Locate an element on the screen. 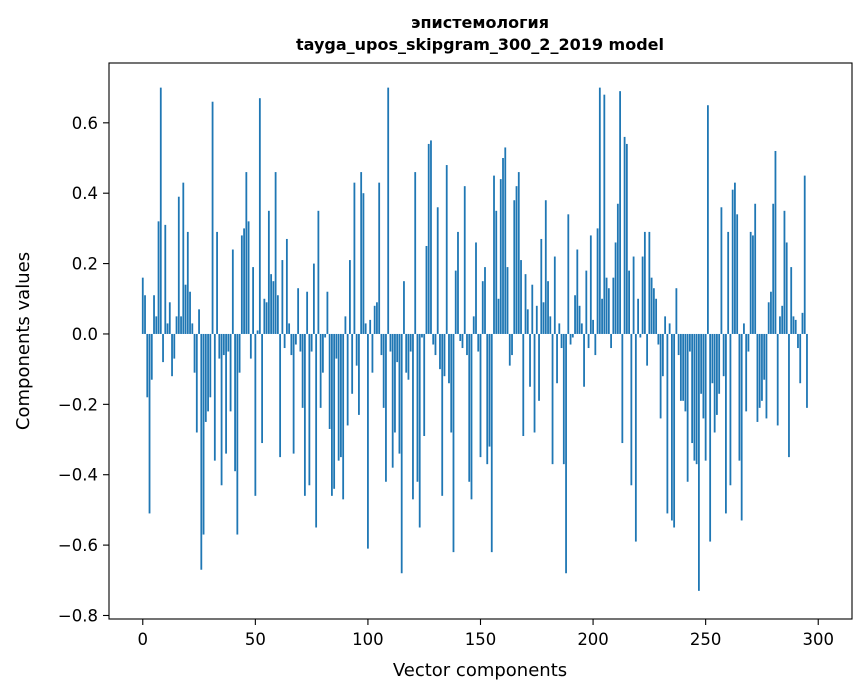 The height and width of the screenshot is (696, 867). chart-subtitle: tayga_upos_skipgram_300_2_2019 model is located at coordinates (480, 44).